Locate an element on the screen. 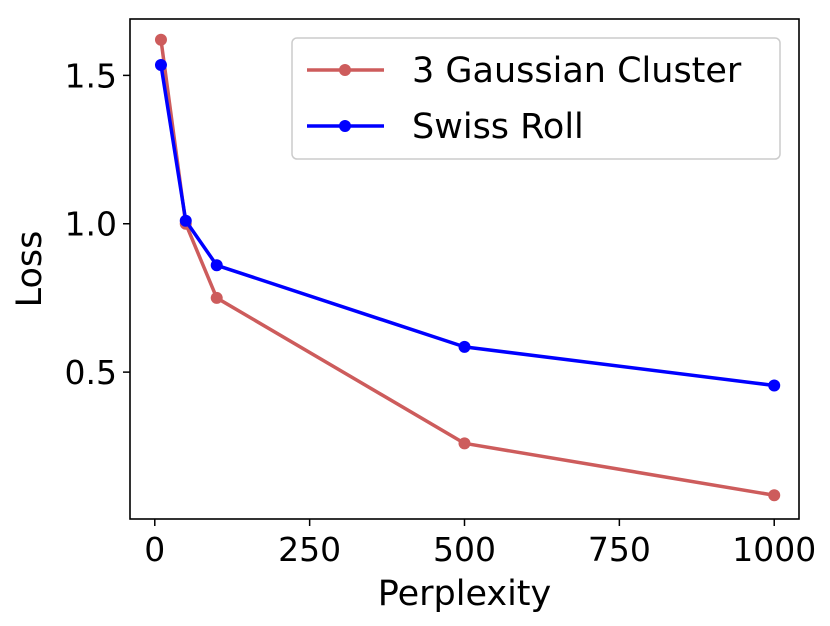  y-axis-label: Loss is located at coordinates (30, 269).